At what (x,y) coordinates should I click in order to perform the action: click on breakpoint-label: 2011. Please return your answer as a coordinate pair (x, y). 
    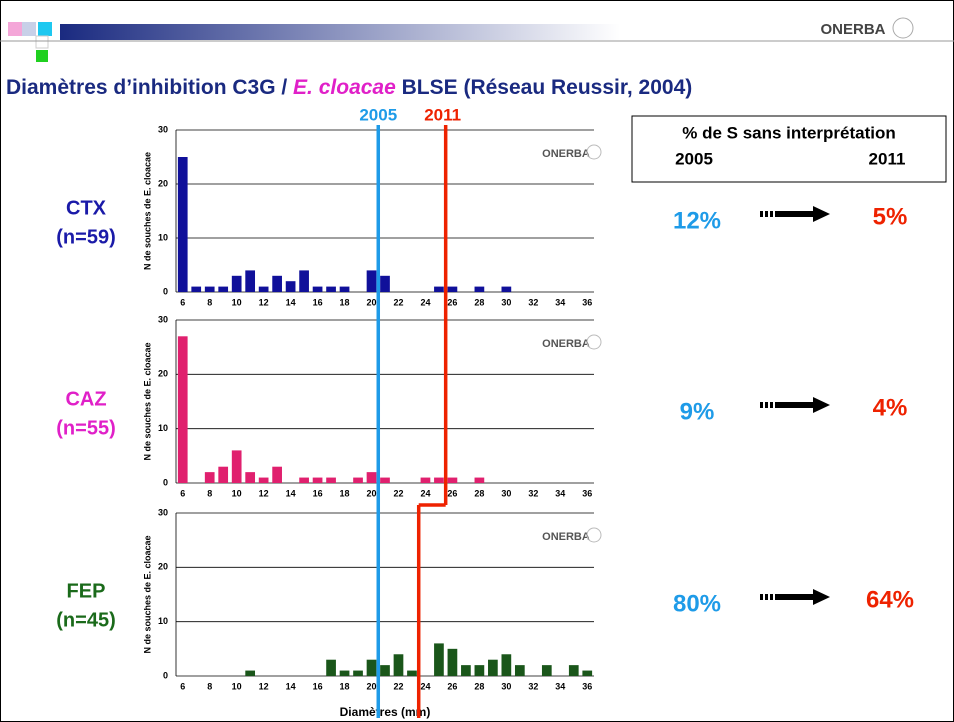
    Looking at the image, I should click on (442, 114).